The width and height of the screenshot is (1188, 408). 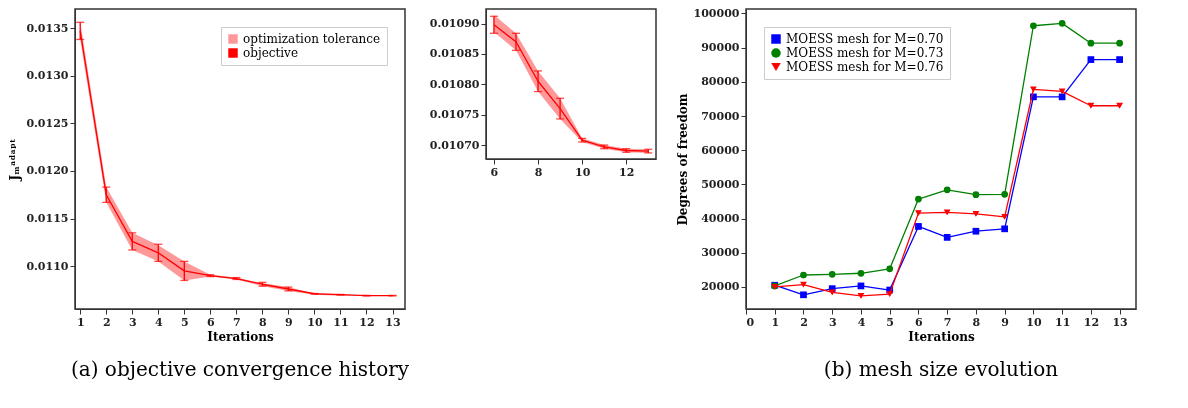 I want to click on y-tick-label: 0.0135, so click(x=47, y=28).